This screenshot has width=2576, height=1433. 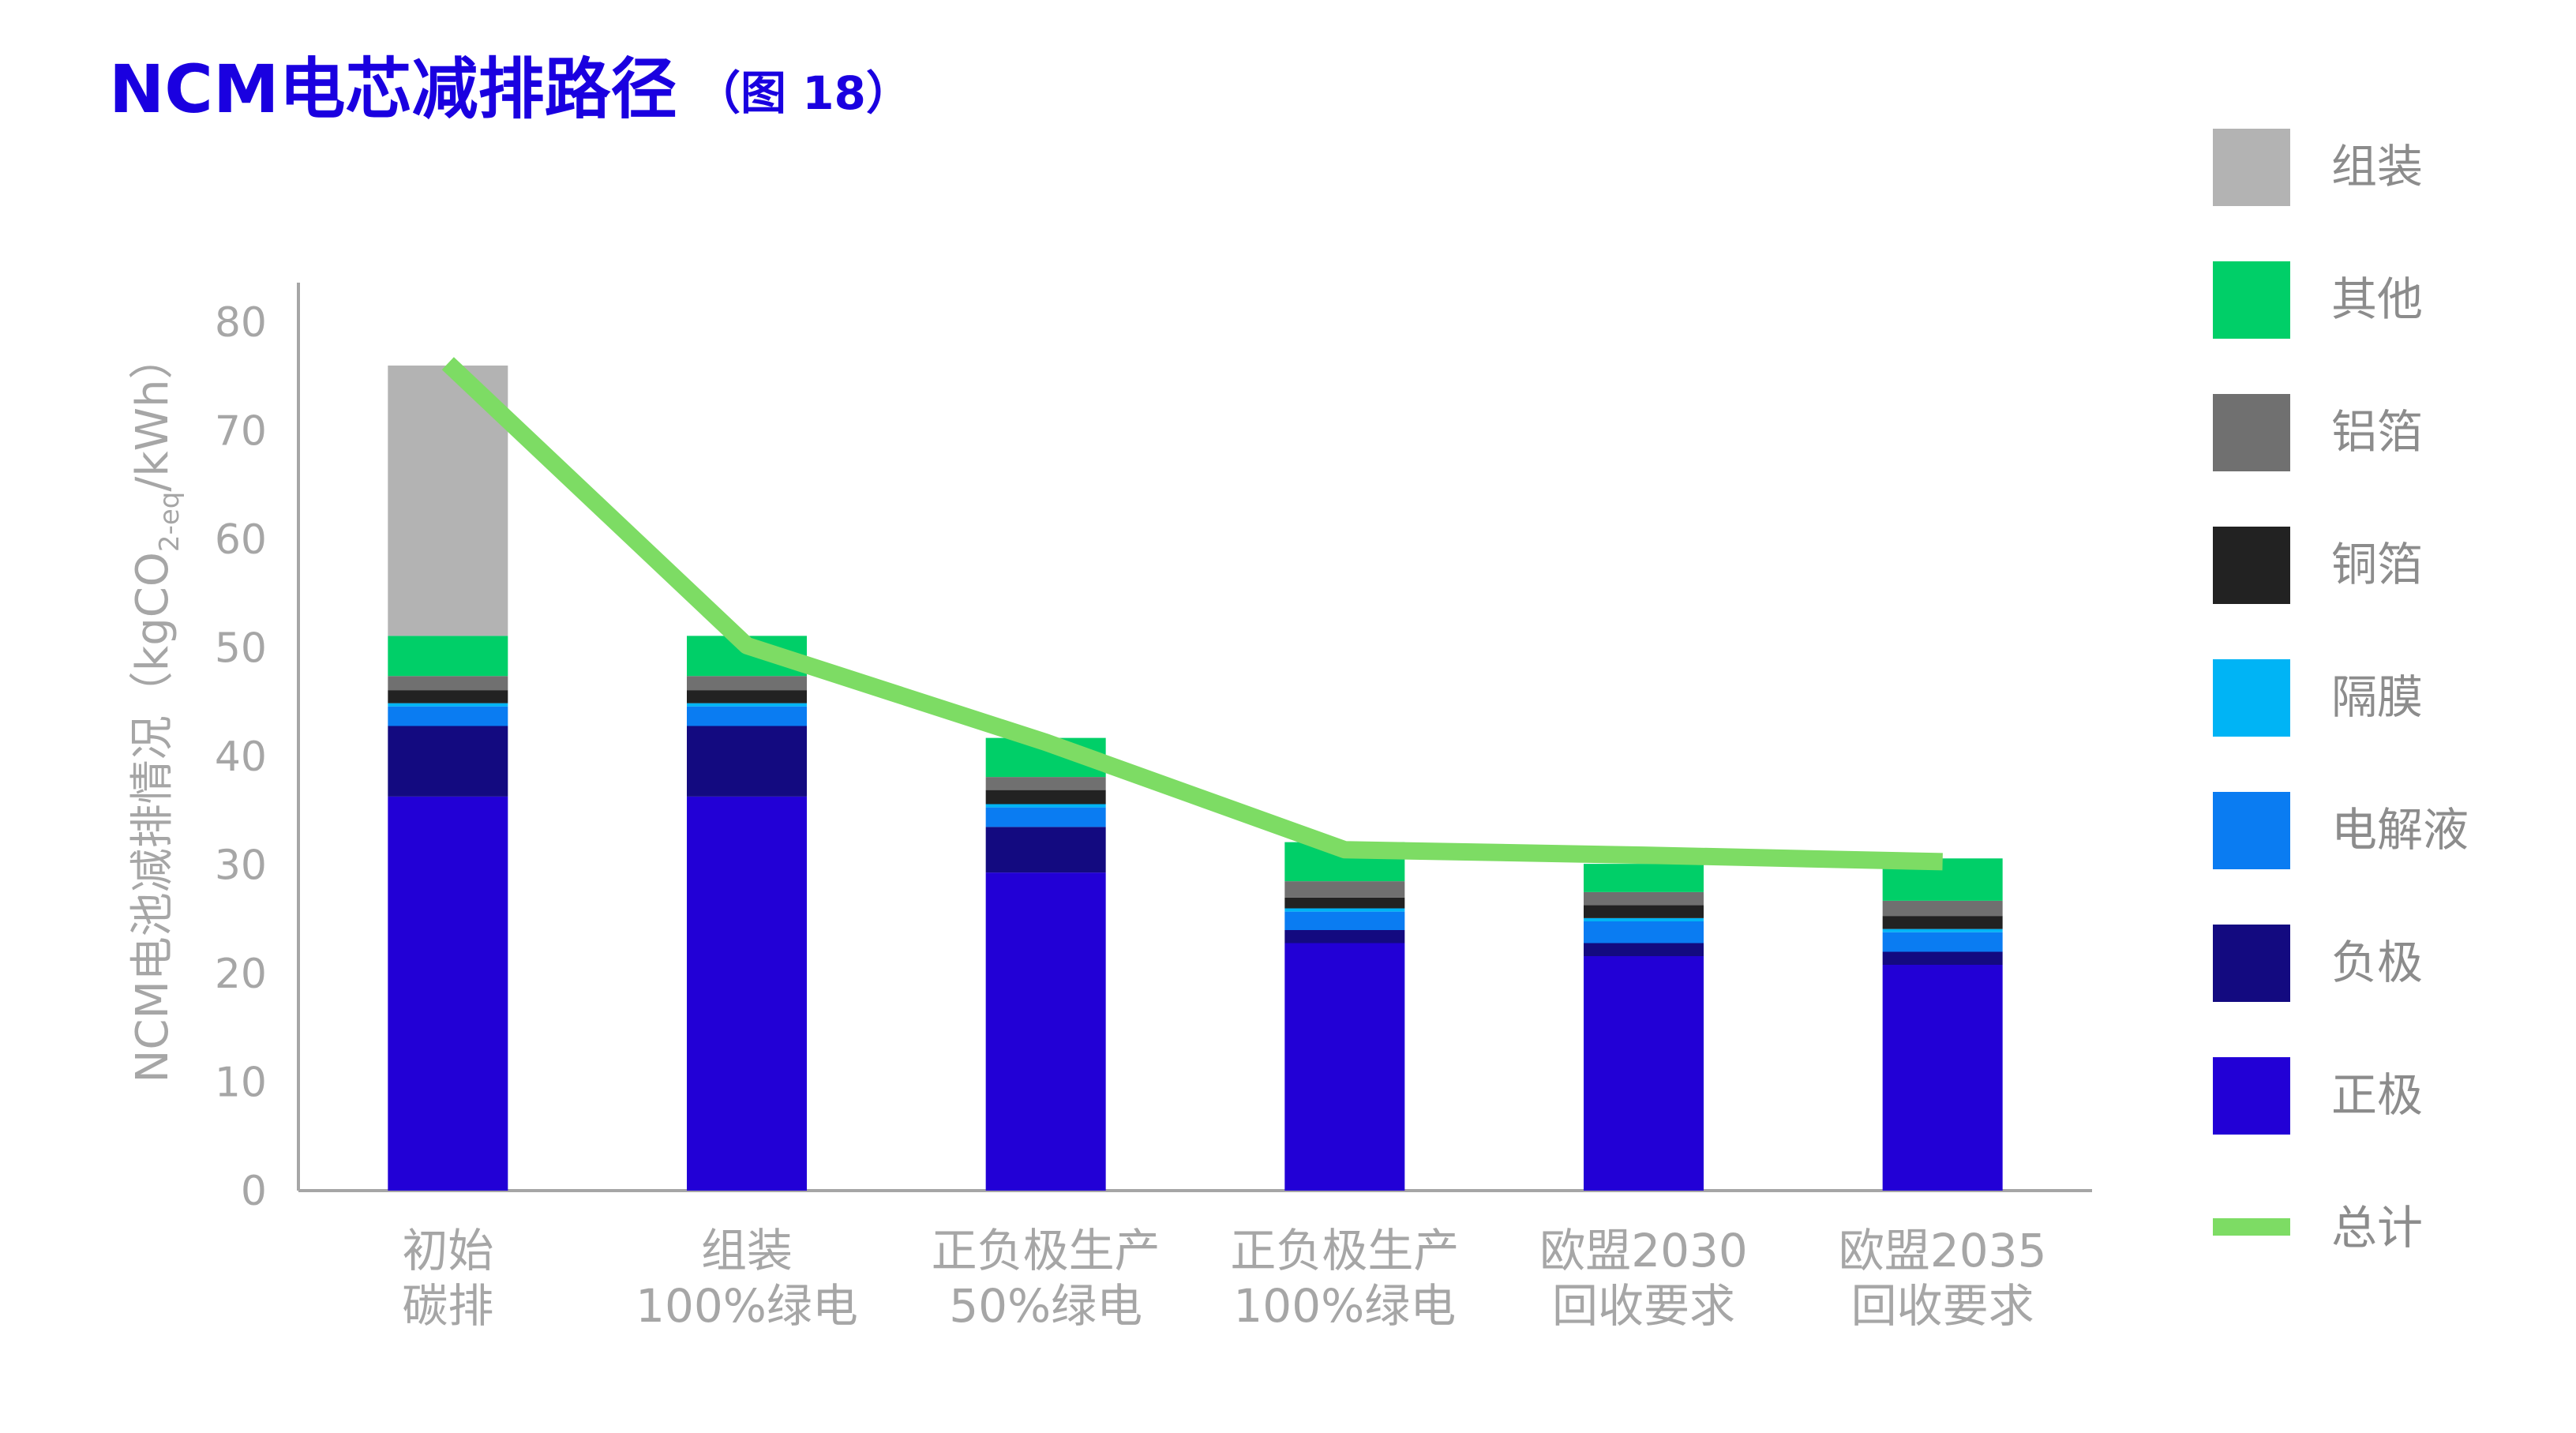 I want to click on y-tick-label: 80, so click(x=241, y=323).